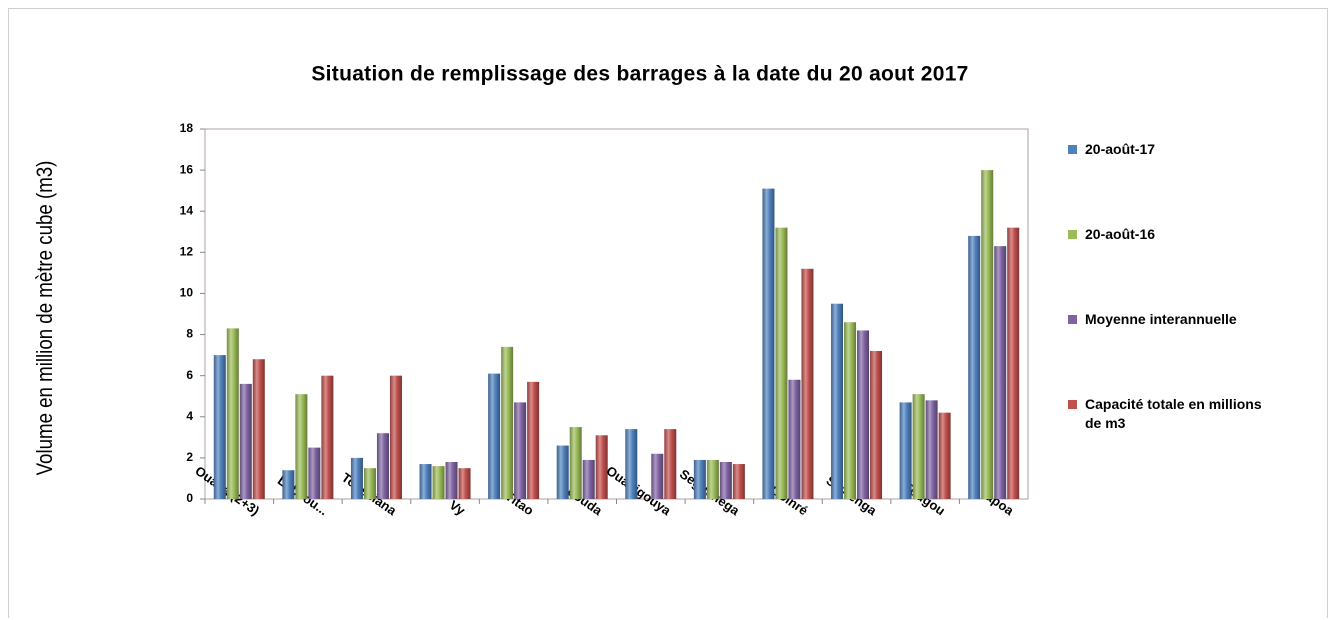 This screenshot has width=1338, height=620. Describe the element at coordinates (187, 252) in the screenshot. I see `y-tick-label: 12` at that location.